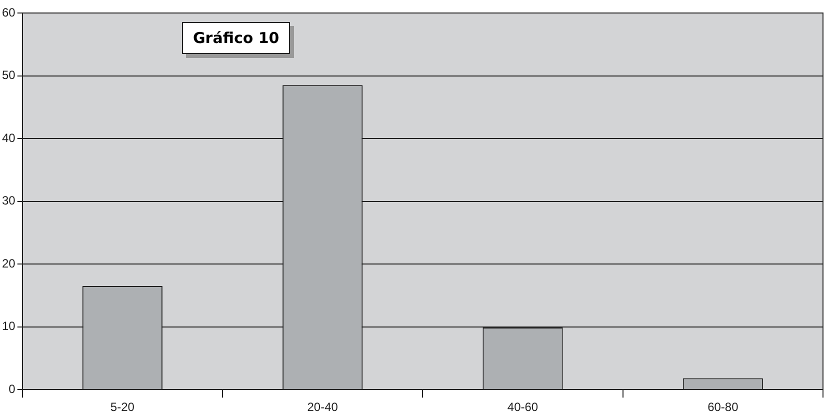 This screenshot has width=824, height=418. Describe the element at coordinates (236, 38) in the screenshot. I see `text: Gráfico 10` at that location.